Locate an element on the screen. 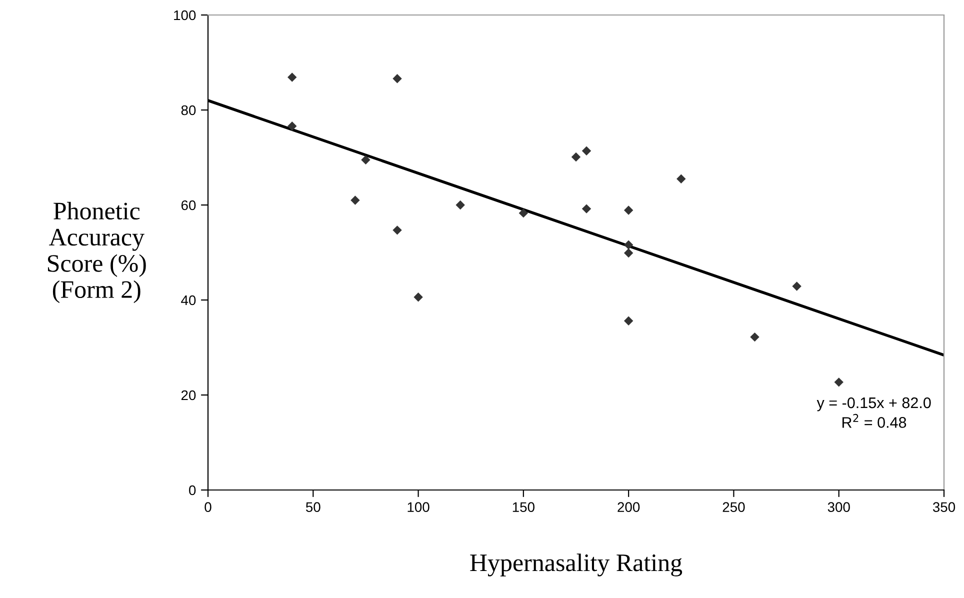  x-tick-label: 150 is located at coordinates (523, 507).